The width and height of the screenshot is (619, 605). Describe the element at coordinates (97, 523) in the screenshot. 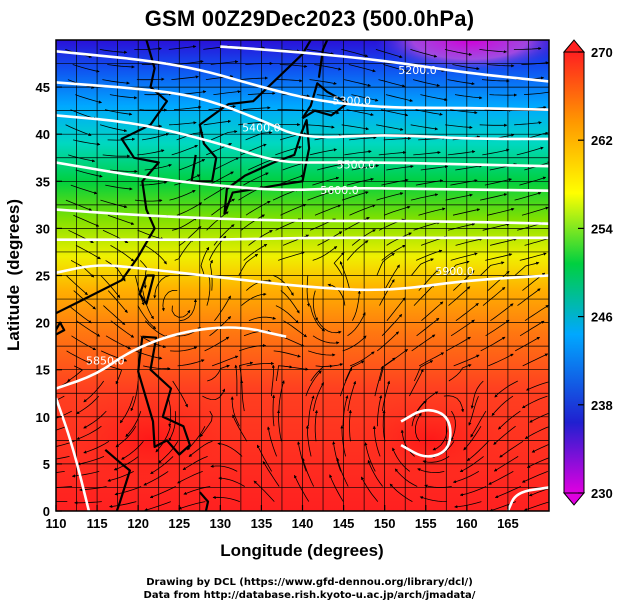

I see `x-tick-label: 115` at that location.